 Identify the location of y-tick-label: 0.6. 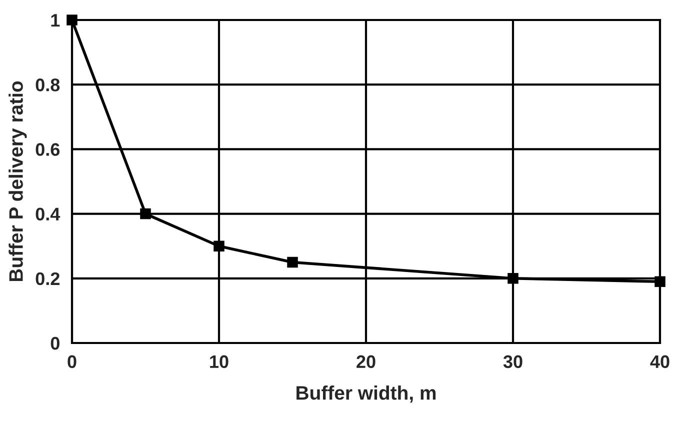
(48, 149).